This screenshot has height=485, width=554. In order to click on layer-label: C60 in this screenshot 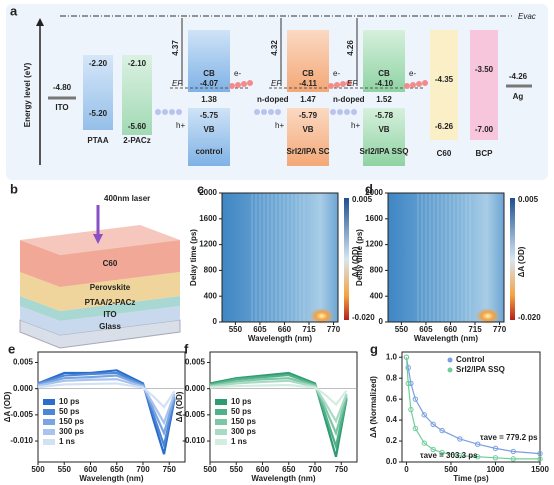, I will do `click(110, 263)`.